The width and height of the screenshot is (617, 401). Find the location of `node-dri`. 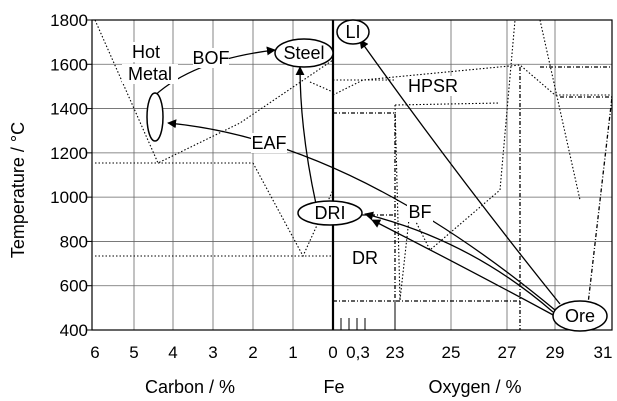

node-dri is located at coordinates (330, 213).